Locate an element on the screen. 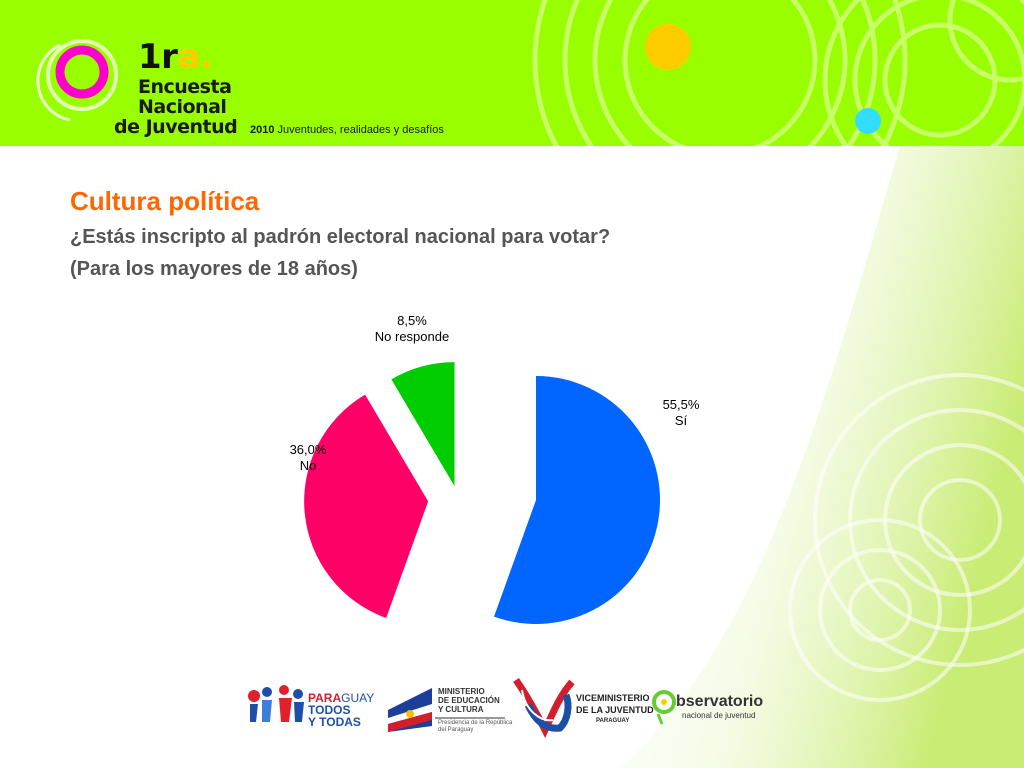 The width and height of the screenshot is (1024, 768). slice-category-label: No is located at coordinates (308, 465).